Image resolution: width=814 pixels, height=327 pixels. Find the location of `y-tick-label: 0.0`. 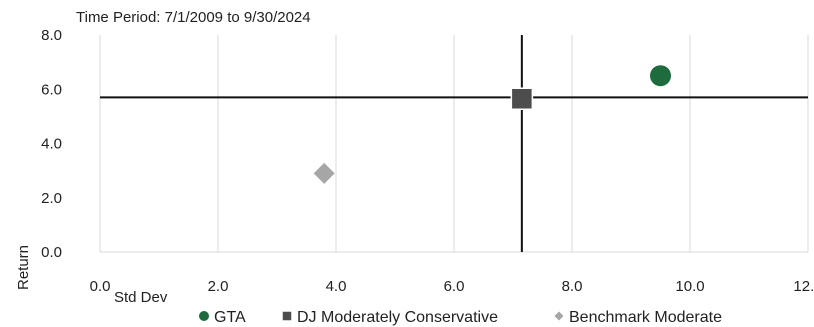

y-tick-label: 0.0 is located at coordinates (51, 252).